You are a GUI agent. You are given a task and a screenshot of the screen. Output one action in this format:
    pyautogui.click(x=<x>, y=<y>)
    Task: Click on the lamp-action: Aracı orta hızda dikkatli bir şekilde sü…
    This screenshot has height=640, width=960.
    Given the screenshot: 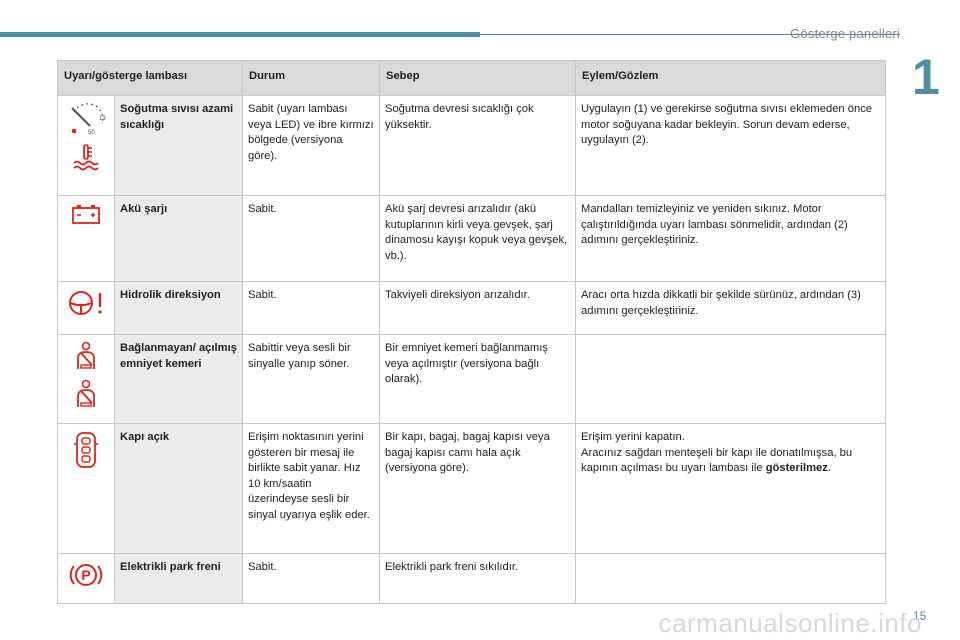 What is the action you would take?
    pyautogui.click(x=730, y=308)
    